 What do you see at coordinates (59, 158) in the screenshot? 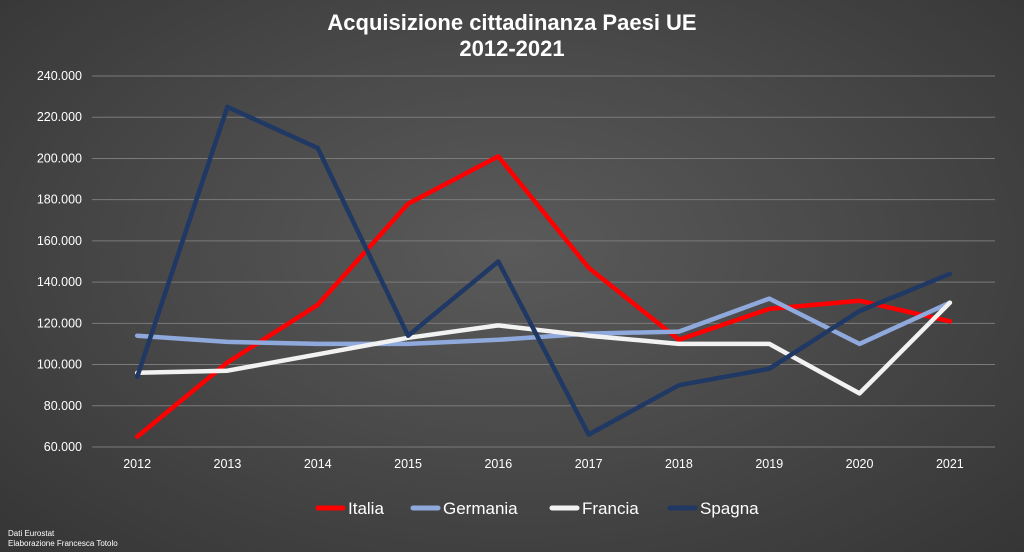
I see `y-tick-label: 200.000` at bounding box center [59, 158].